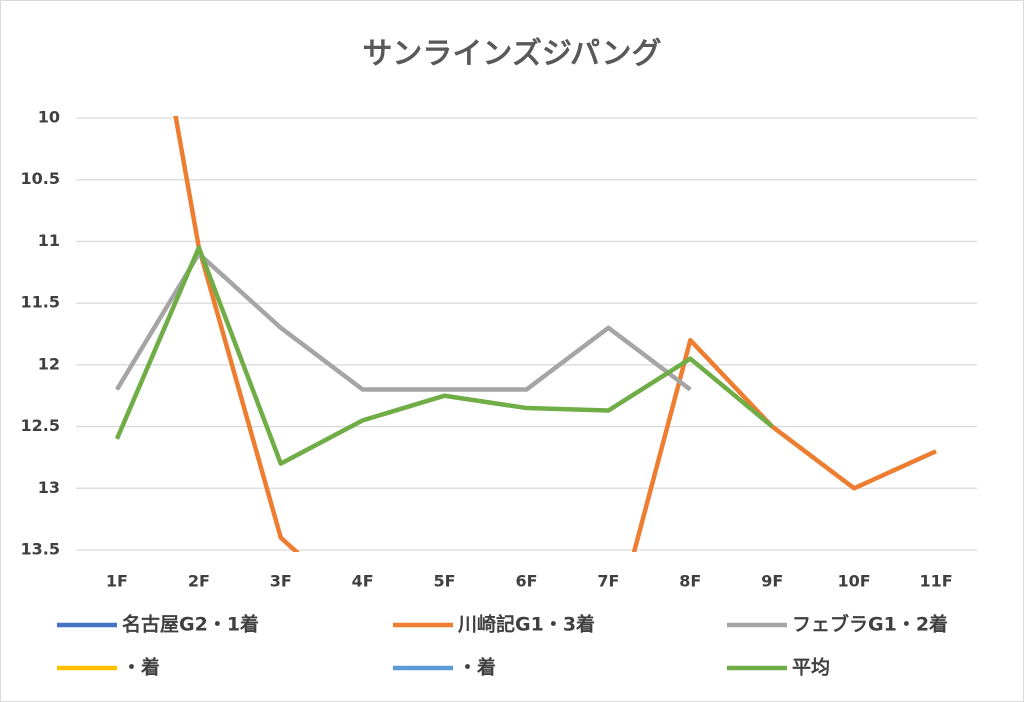 This screenshot has width=1024, height=702. Describe the element at coordinates (199, 581) in the screenshot. I see `x-tick-label: 2F` at that location.